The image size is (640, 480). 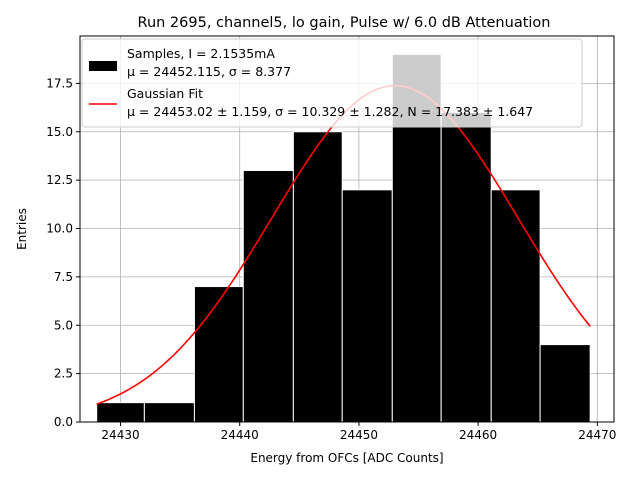 I want to click on x-tick-label: 24470, so click(x=597, y=435).